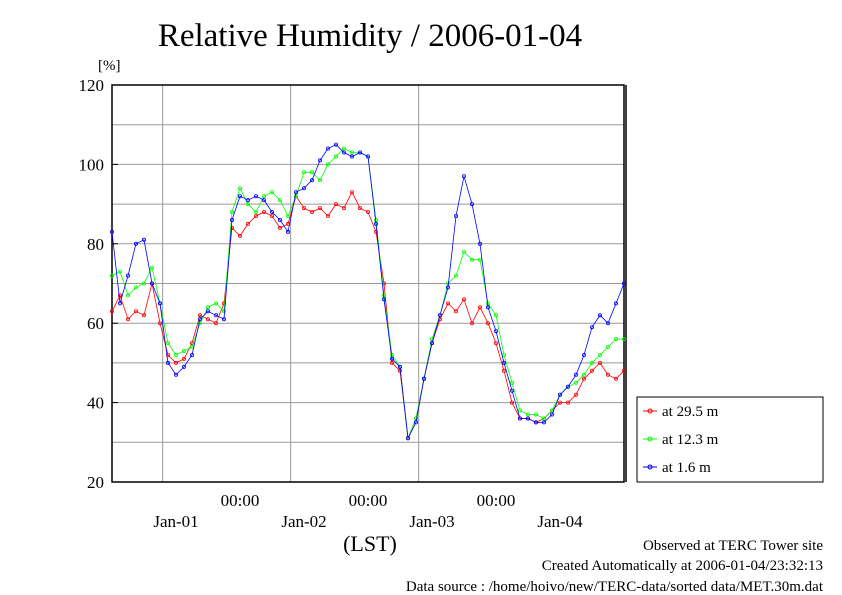  Describe the element at coordinates (370, 543) in the screenshot. I see `x-axis-label: (LST)` at that location.